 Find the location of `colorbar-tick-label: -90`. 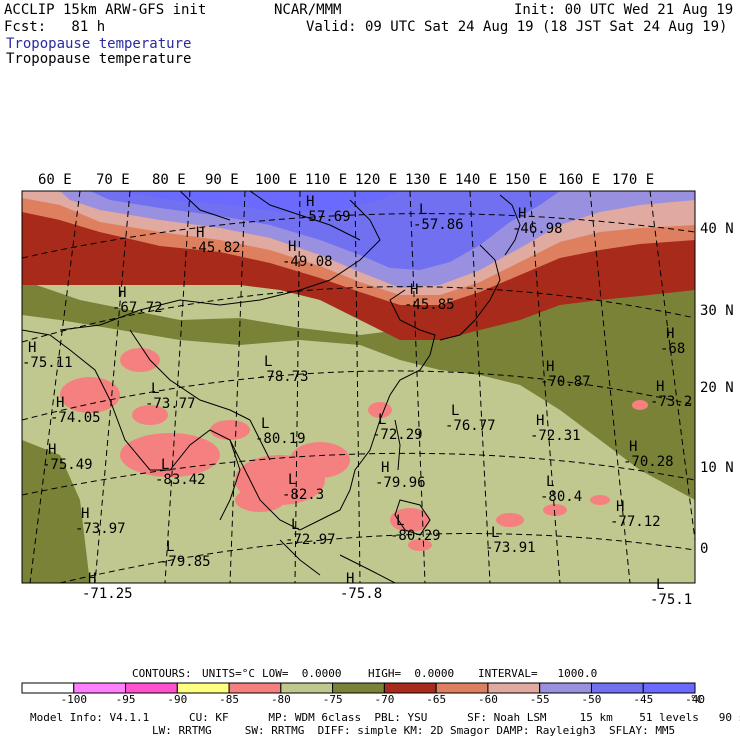

colorbar-tick-label: -90 is located at coordinates (177, 699).